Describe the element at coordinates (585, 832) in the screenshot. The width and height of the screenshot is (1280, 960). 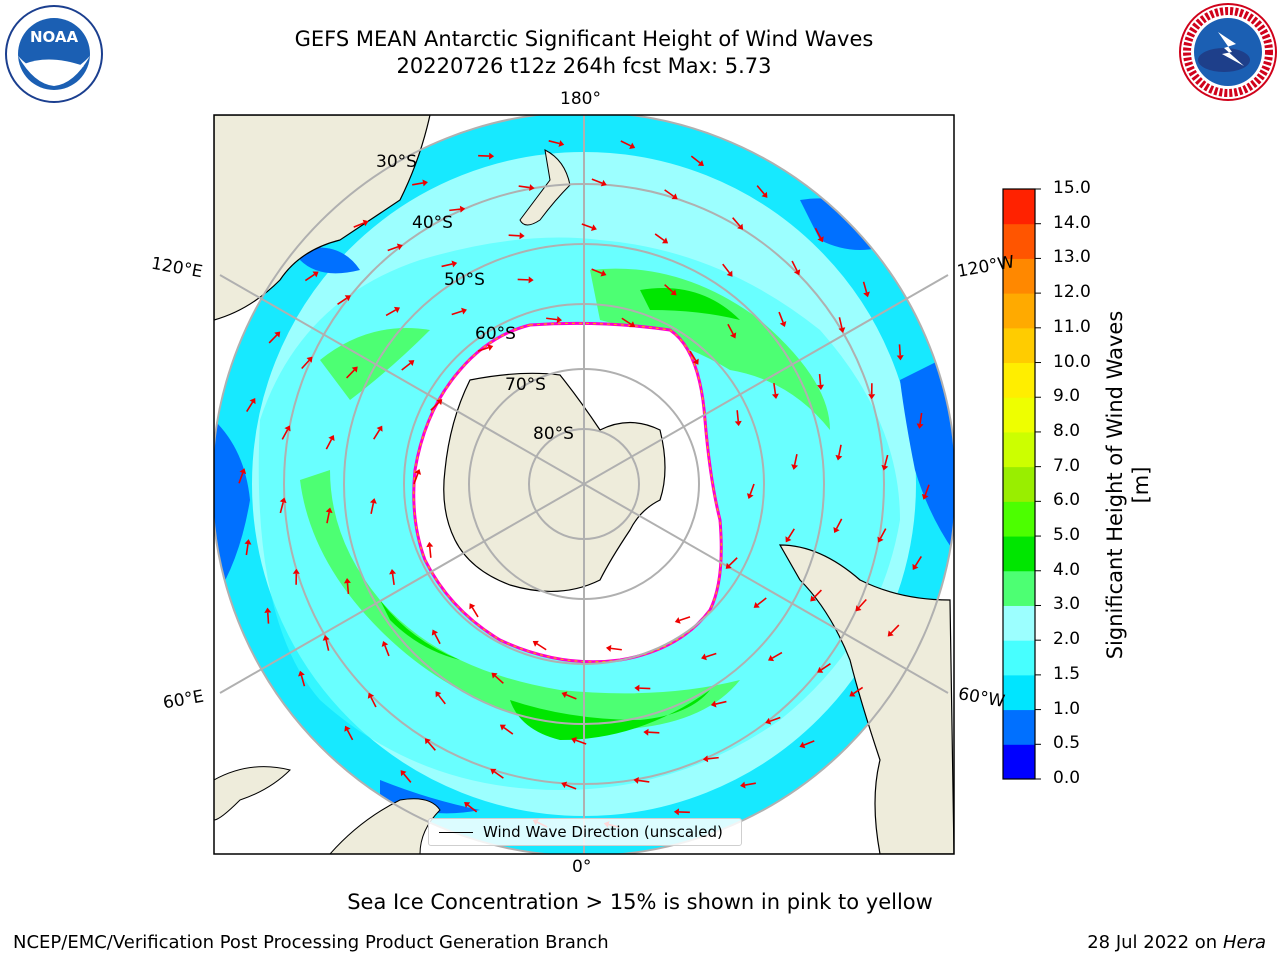
I see `map-legend: Wind Wave Direction (unscaled)` at that location.